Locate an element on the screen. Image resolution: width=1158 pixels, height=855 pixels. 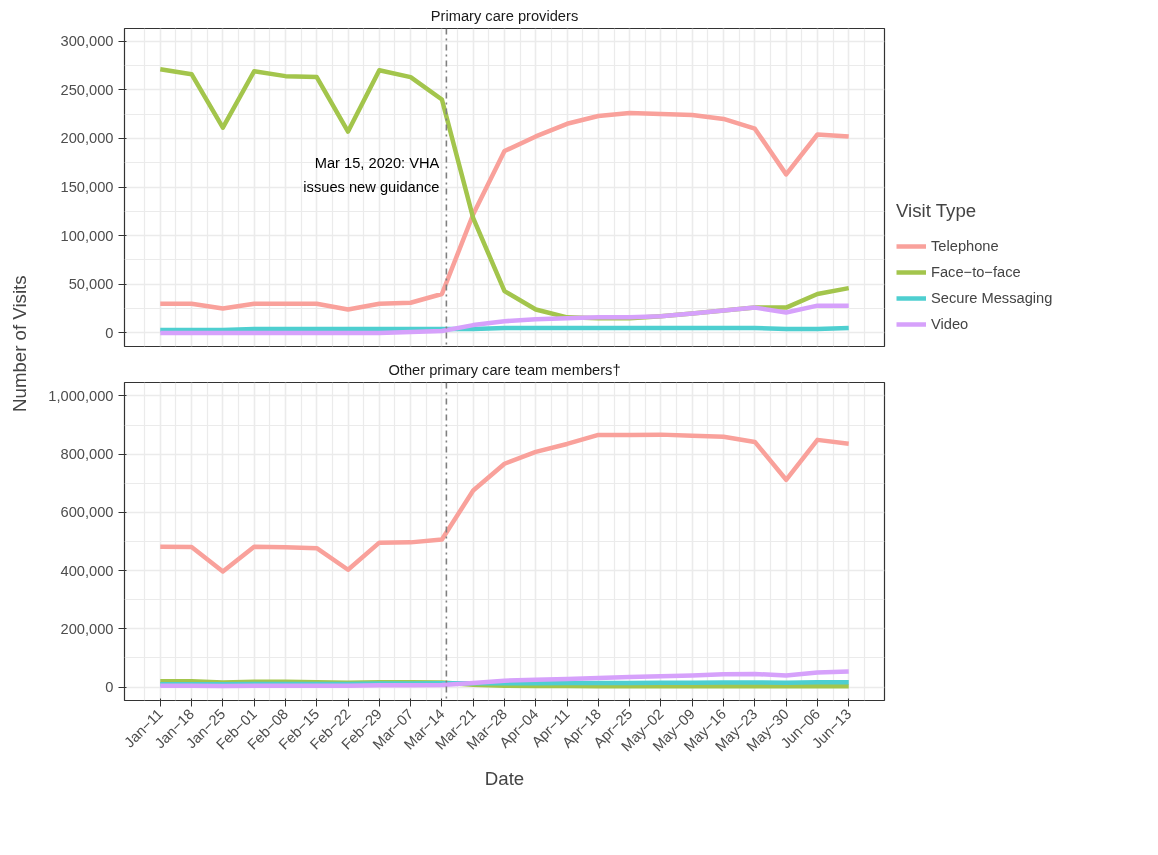
y-tick-label: 150,000 is located at coordinates (87, 187).